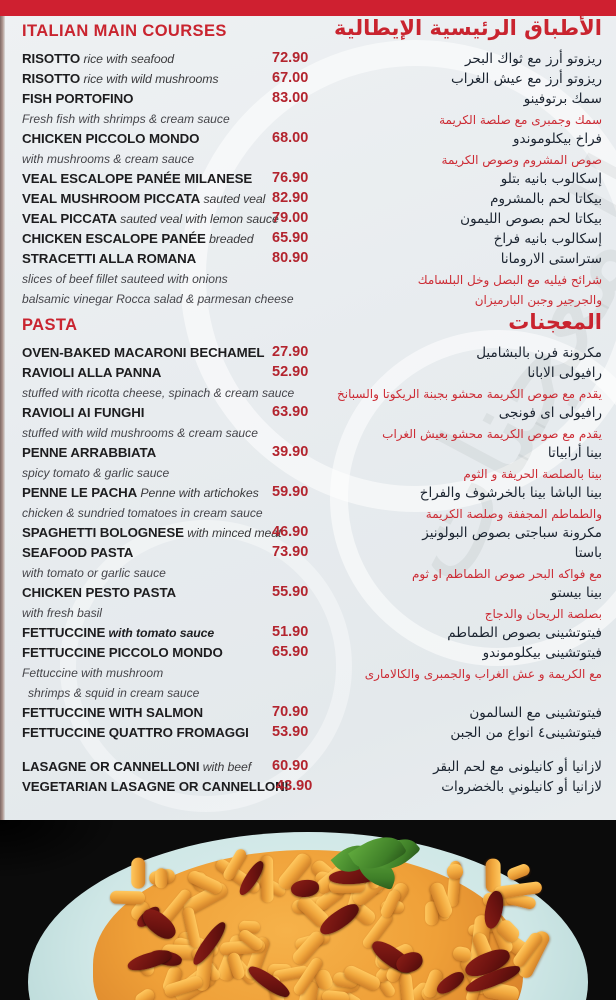 This screenshot has width=616, height=1000. I want to click on menu-item-row: FISH PORTOFINO 83.00 سمك برتوفينو, so click(308, 100).